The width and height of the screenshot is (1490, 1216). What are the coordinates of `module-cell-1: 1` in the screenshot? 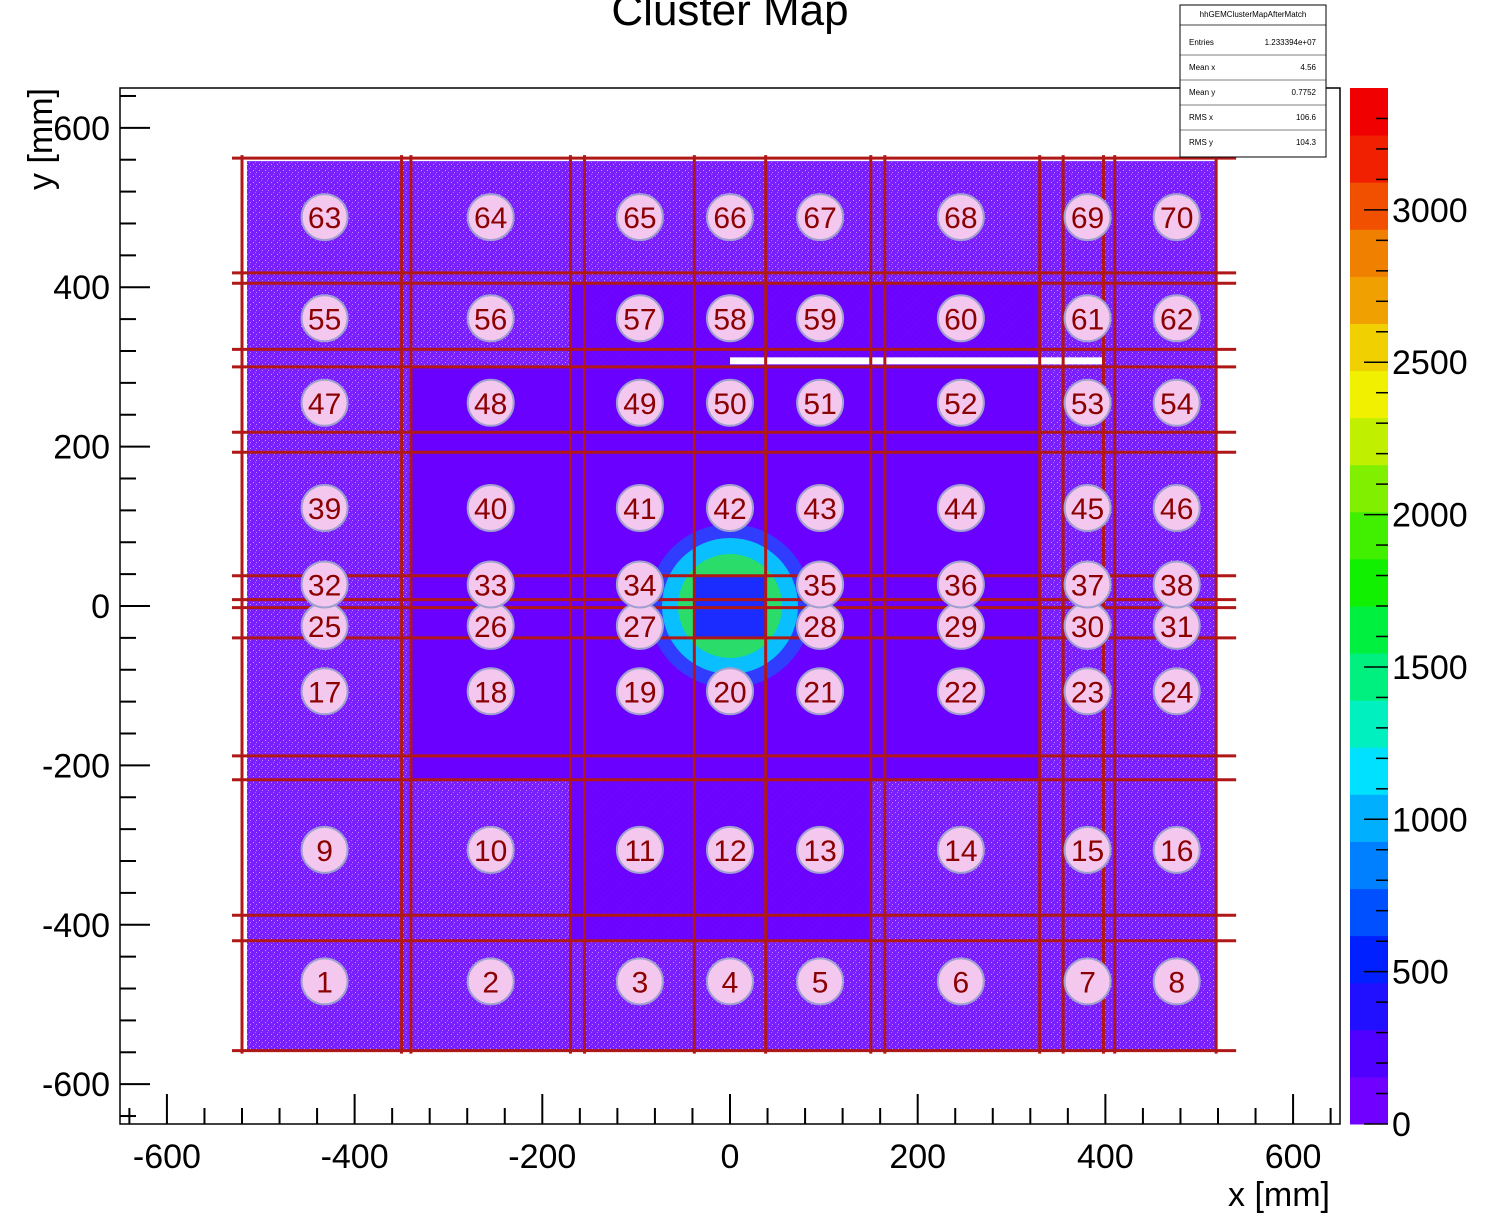 It's located at (324, 981).